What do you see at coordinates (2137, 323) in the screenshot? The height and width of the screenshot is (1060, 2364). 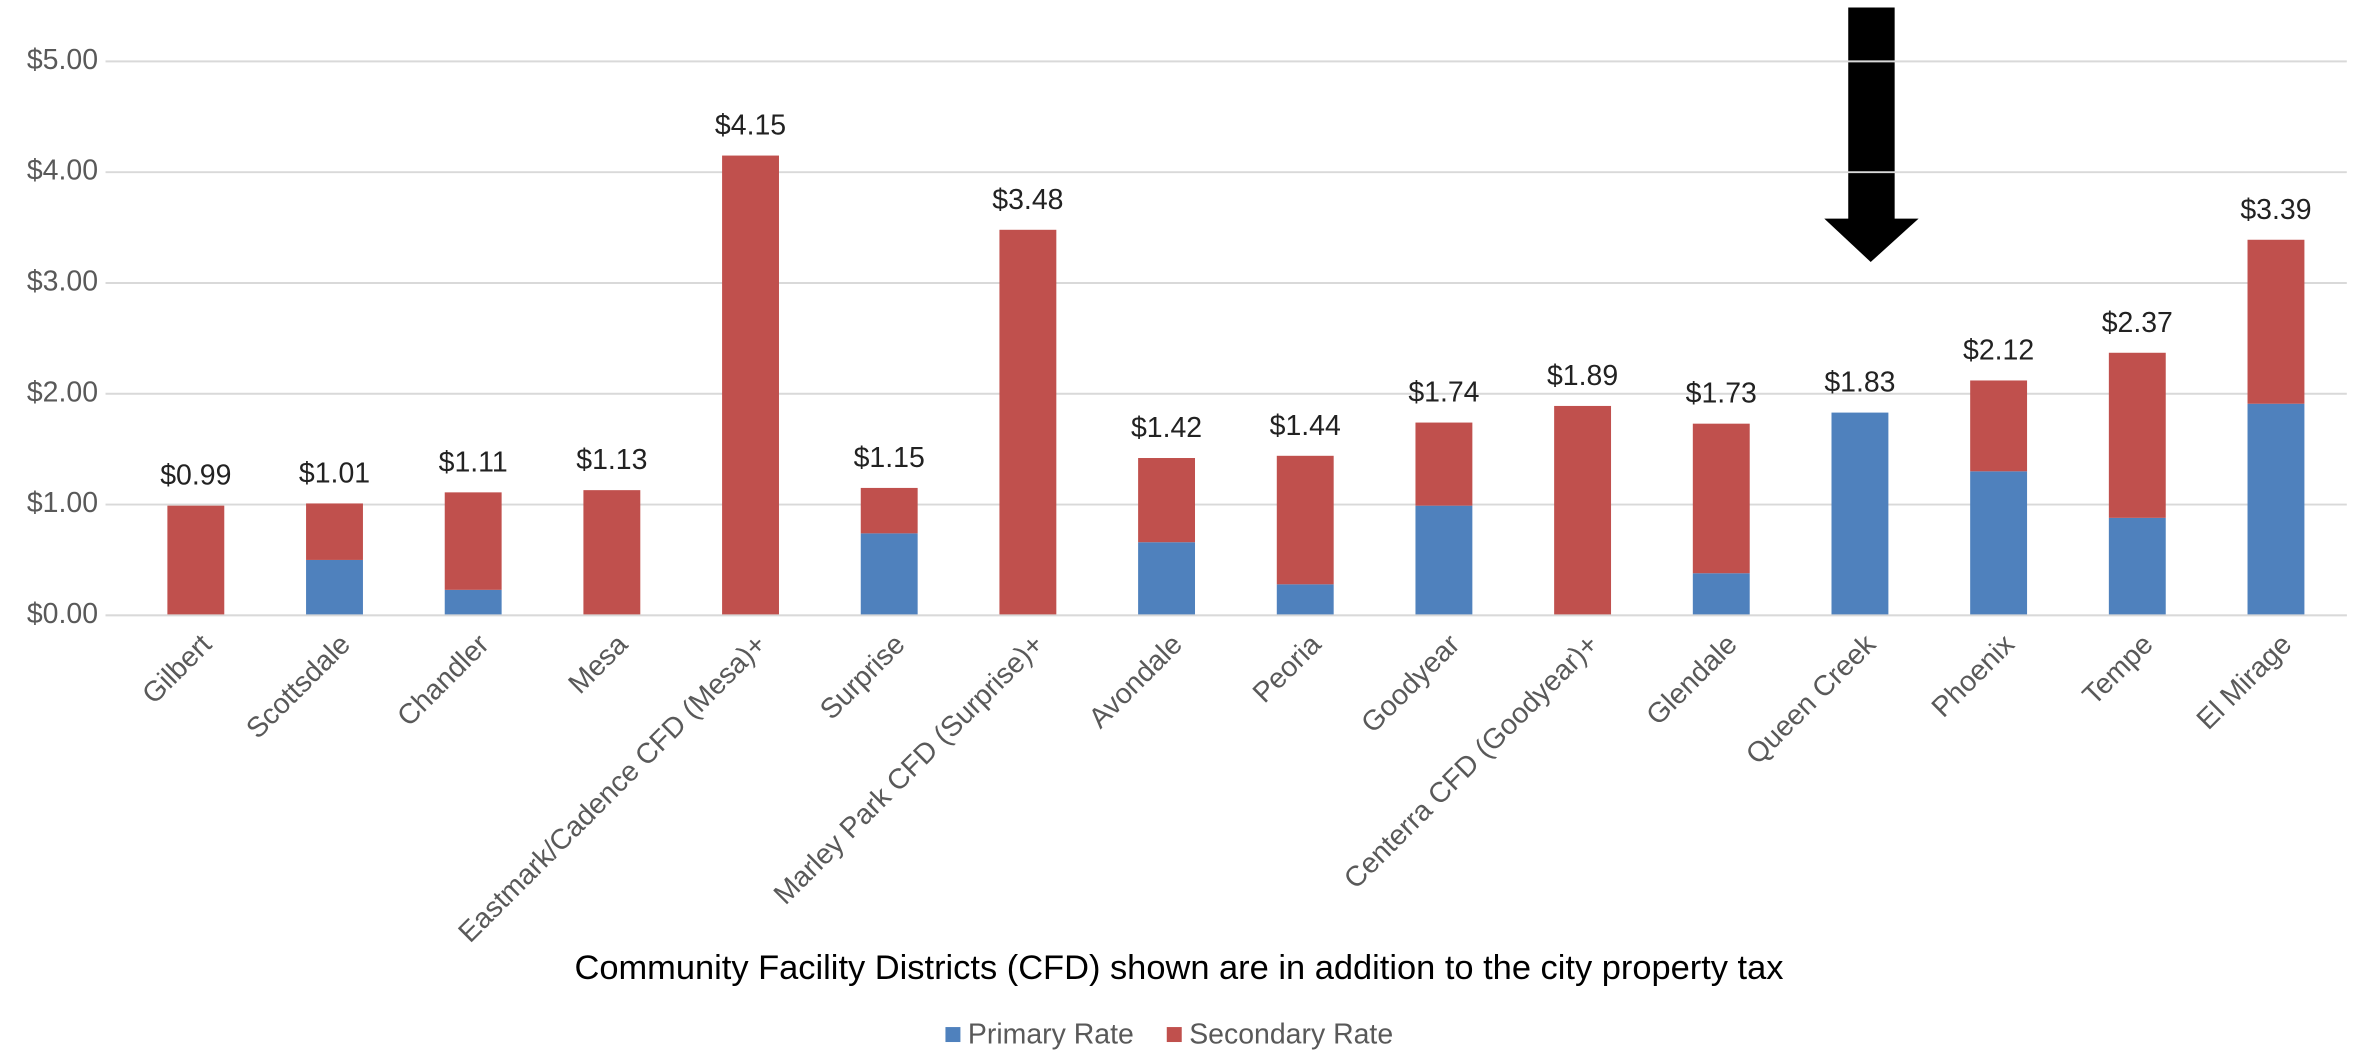 I see `value-label: $2.37` at bounding box center [2137, 323].